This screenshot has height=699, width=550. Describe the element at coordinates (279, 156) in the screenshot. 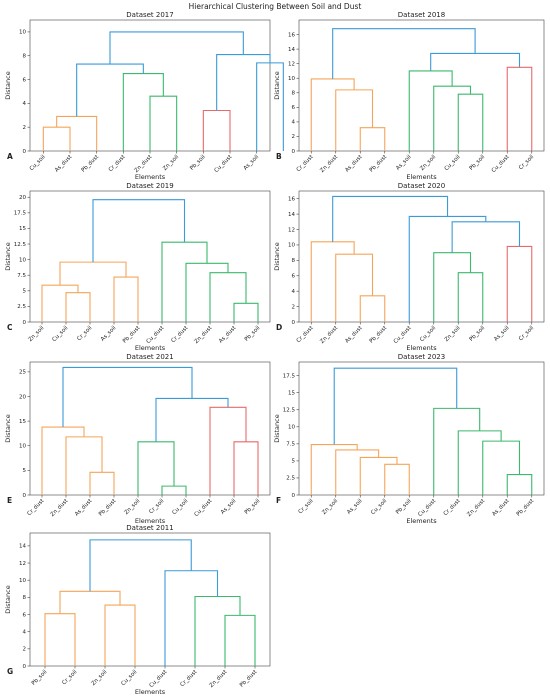

I see `panel-letter: B` at that location.